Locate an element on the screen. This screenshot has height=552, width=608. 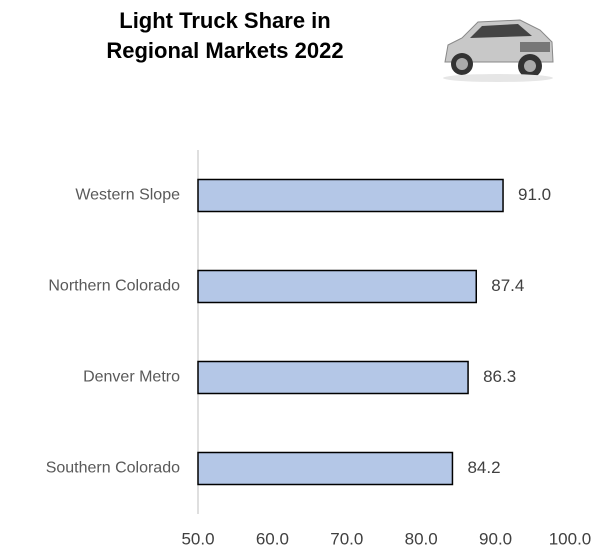
x-tick-label: 80.0 is located at coordinates (421, 538).